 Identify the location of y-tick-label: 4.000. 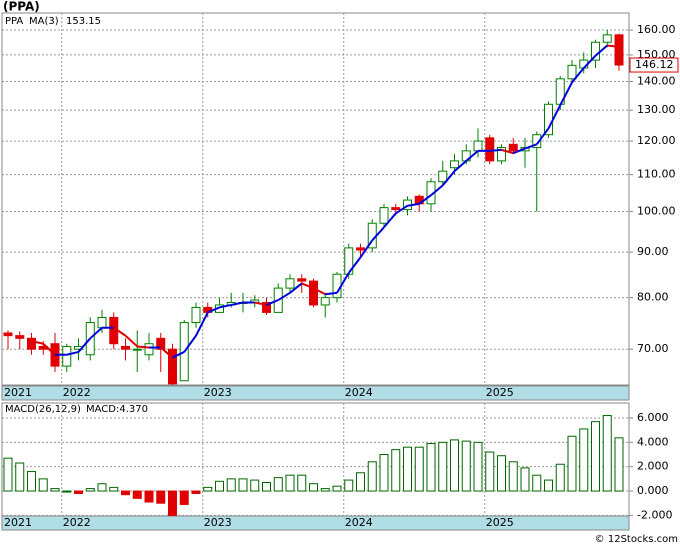
(653, 441).